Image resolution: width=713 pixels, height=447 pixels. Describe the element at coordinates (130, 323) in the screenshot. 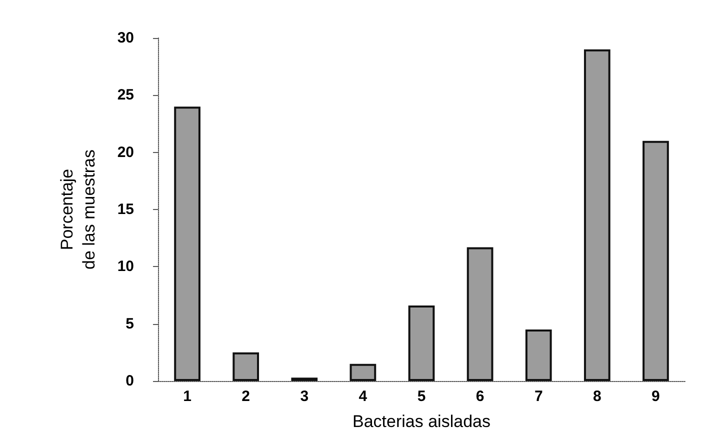

I see `y-tick-label: 5` at that location.